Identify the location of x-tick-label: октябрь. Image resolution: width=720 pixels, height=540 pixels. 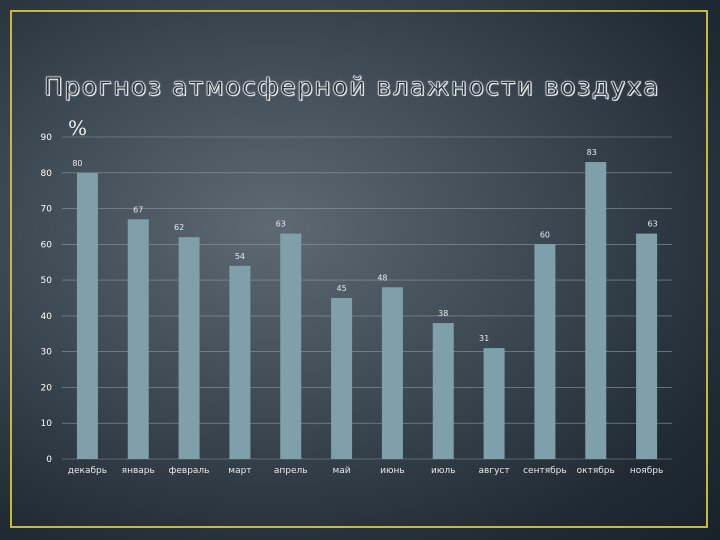
(596, 471).